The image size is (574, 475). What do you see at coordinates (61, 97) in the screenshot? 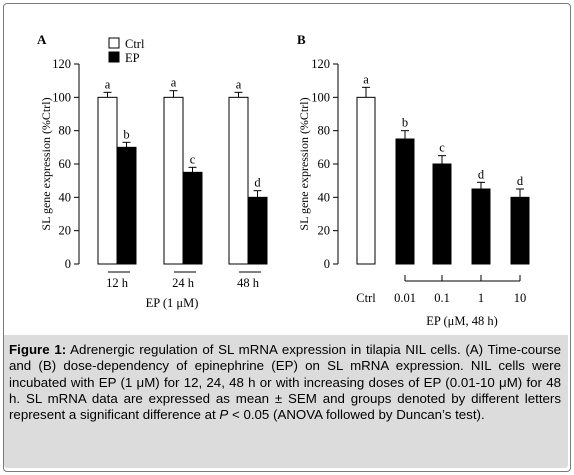
I see `panel-a-y-tick-label: 100` at bounding box center [61, 97].